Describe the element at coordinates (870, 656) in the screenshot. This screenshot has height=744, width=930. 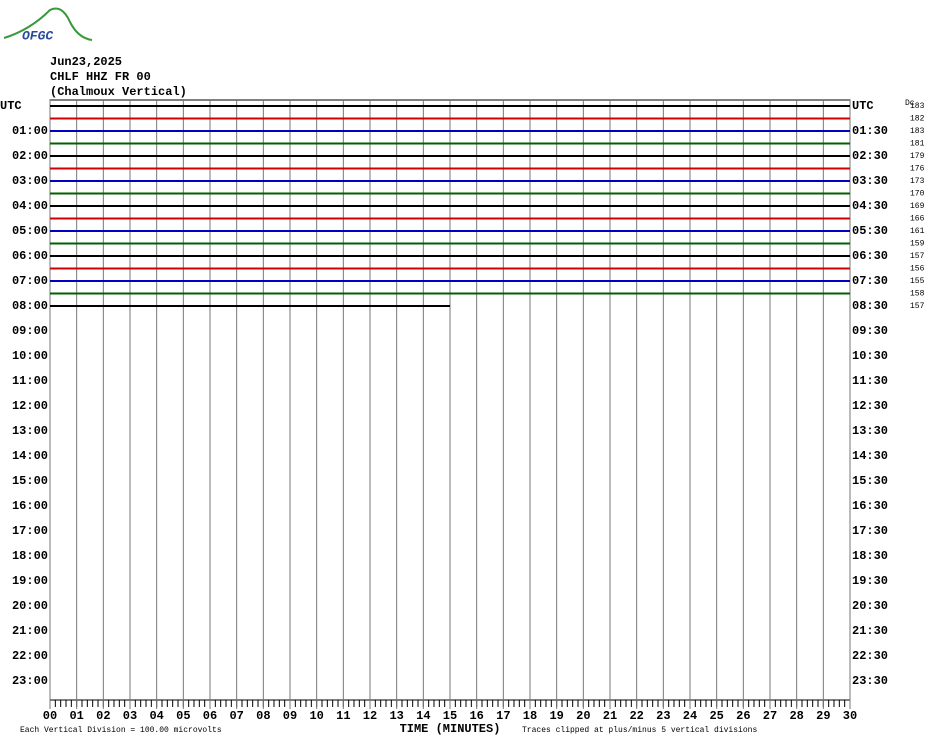
I see `right-label: 22:30` at that location.